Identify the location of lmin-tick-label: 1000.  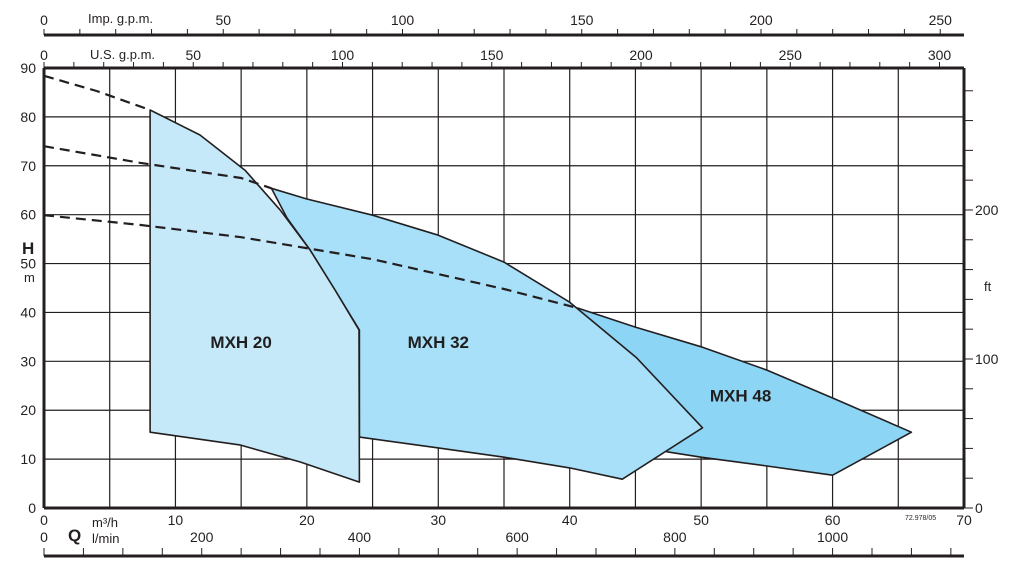
(832, 537).